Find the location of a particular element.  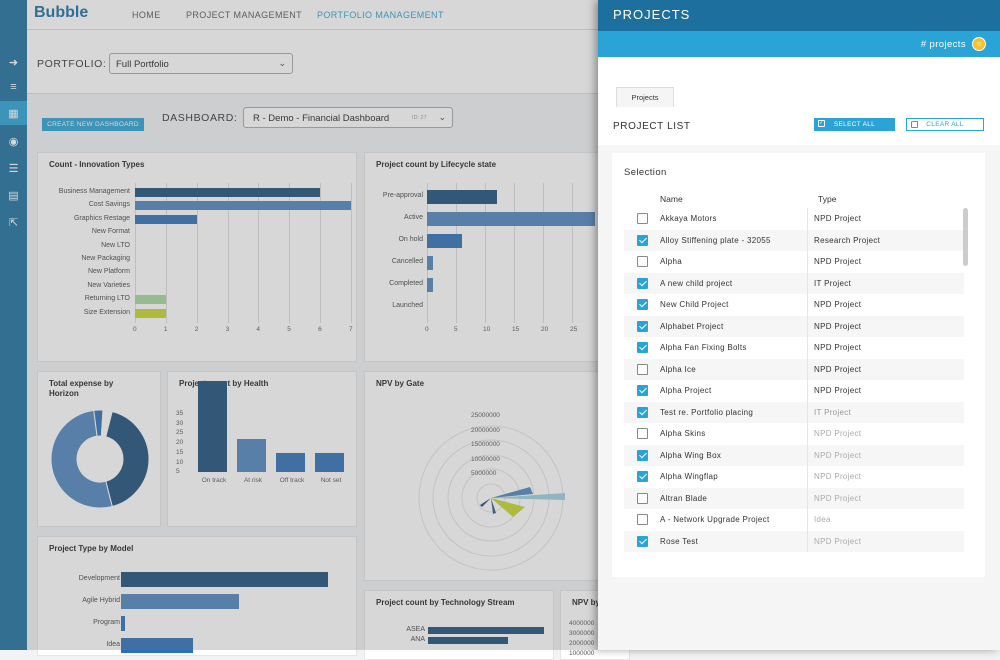

chart-title: NPV by Gate is located at coordinates (400, 383).